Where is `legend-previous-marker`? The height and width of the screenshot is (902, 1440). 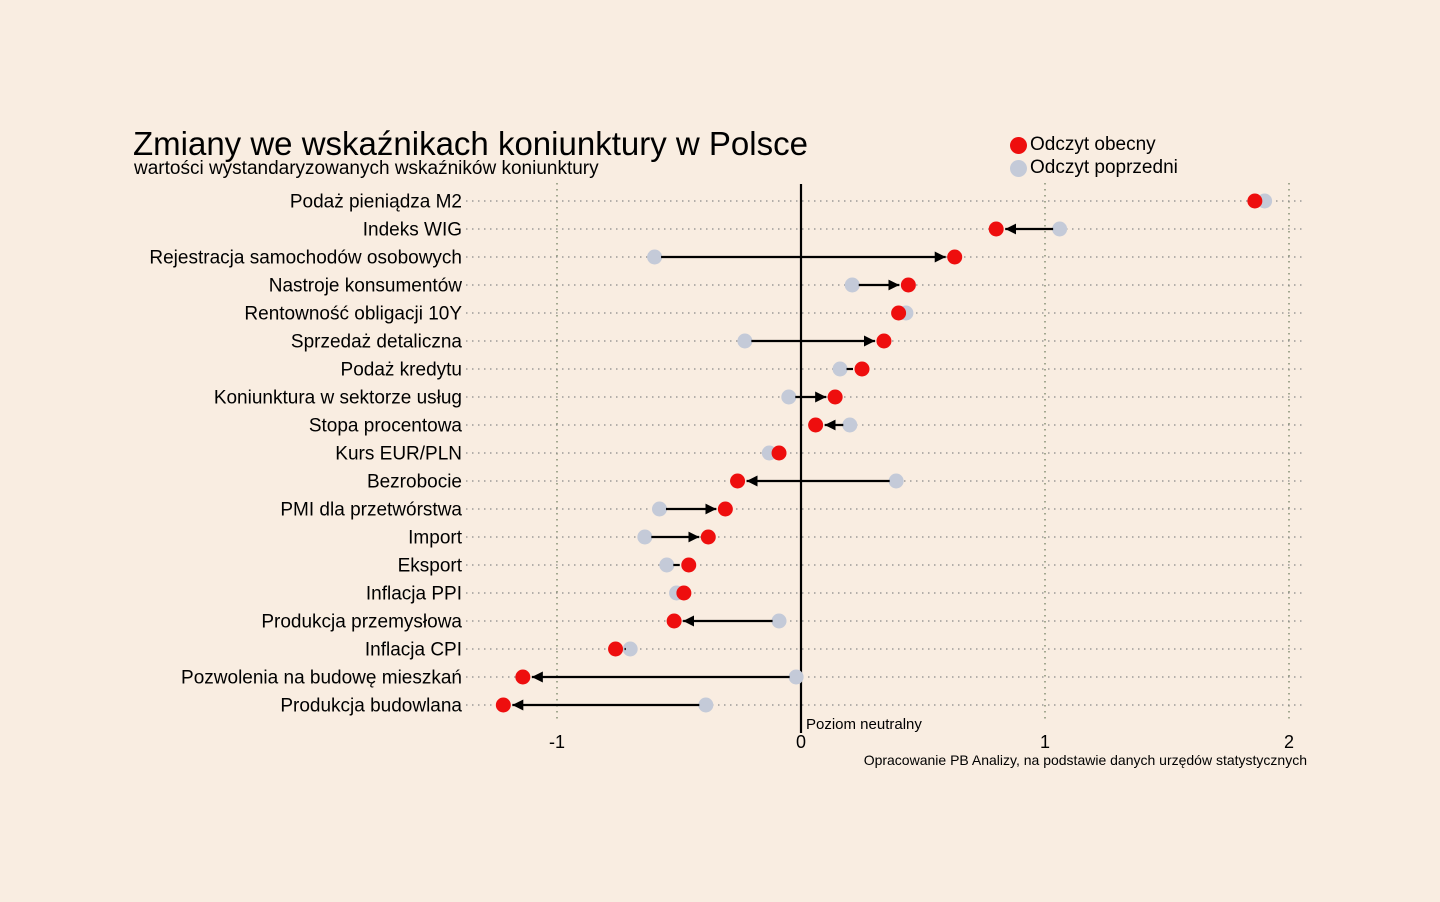
legend-previous-marker is located at coordinates (1018, 168).